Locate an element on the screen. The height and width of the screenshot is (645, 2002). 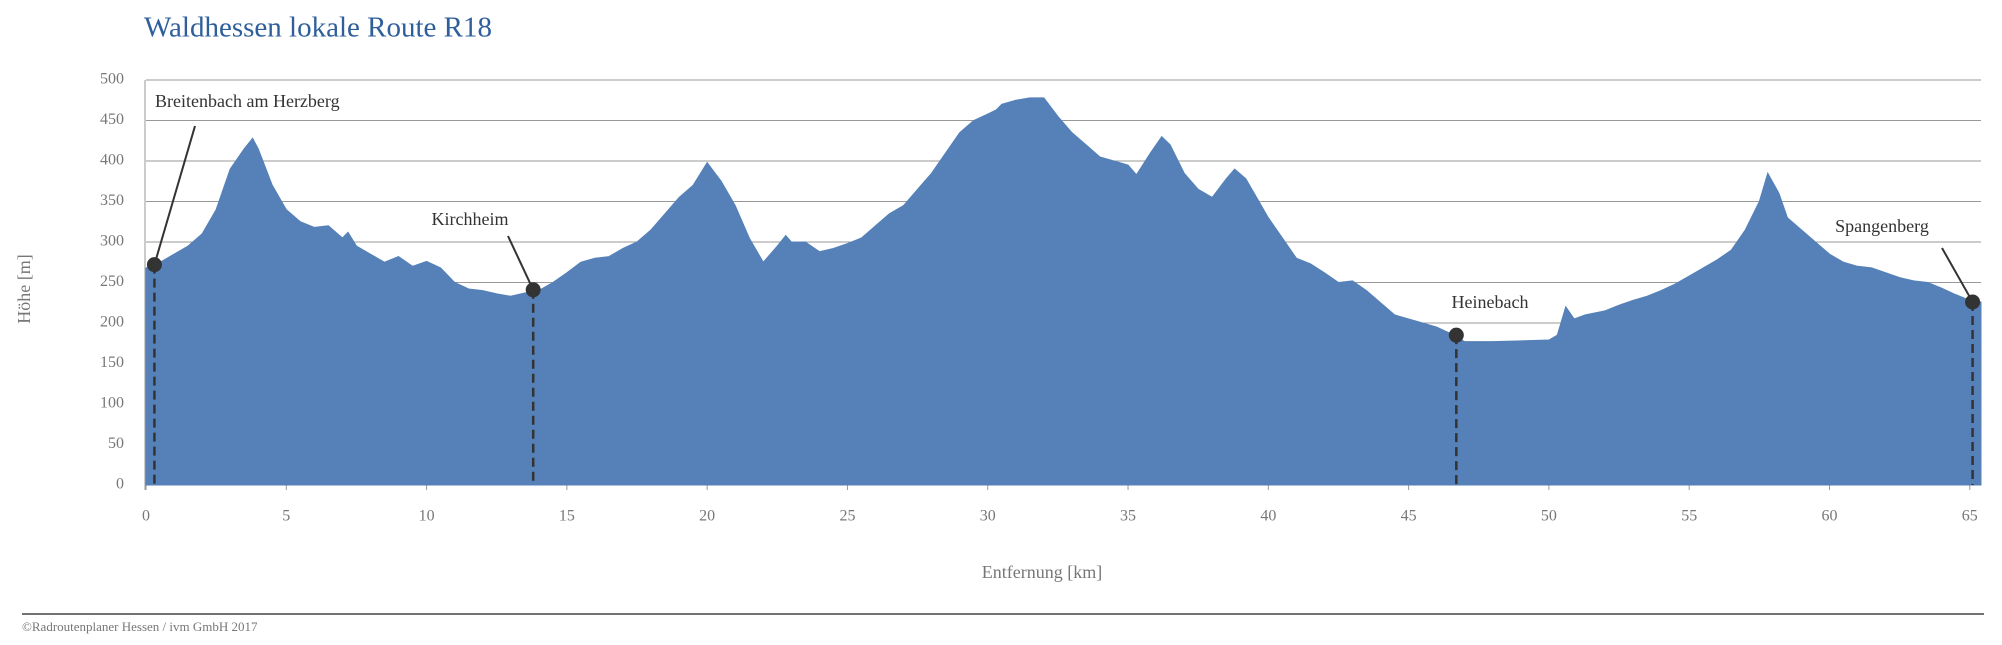
y-tick-label: 0 is located at coordinates (120, 484).